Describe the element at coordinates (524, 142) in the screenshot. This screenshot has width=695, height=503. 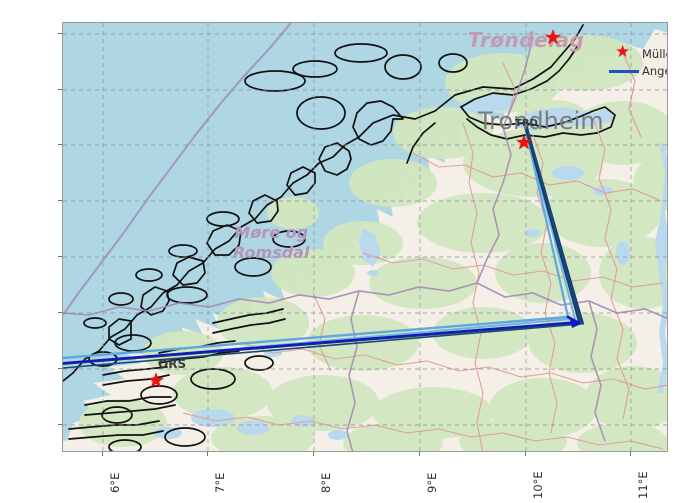
I see `marker-star-trd: ★` at that location.